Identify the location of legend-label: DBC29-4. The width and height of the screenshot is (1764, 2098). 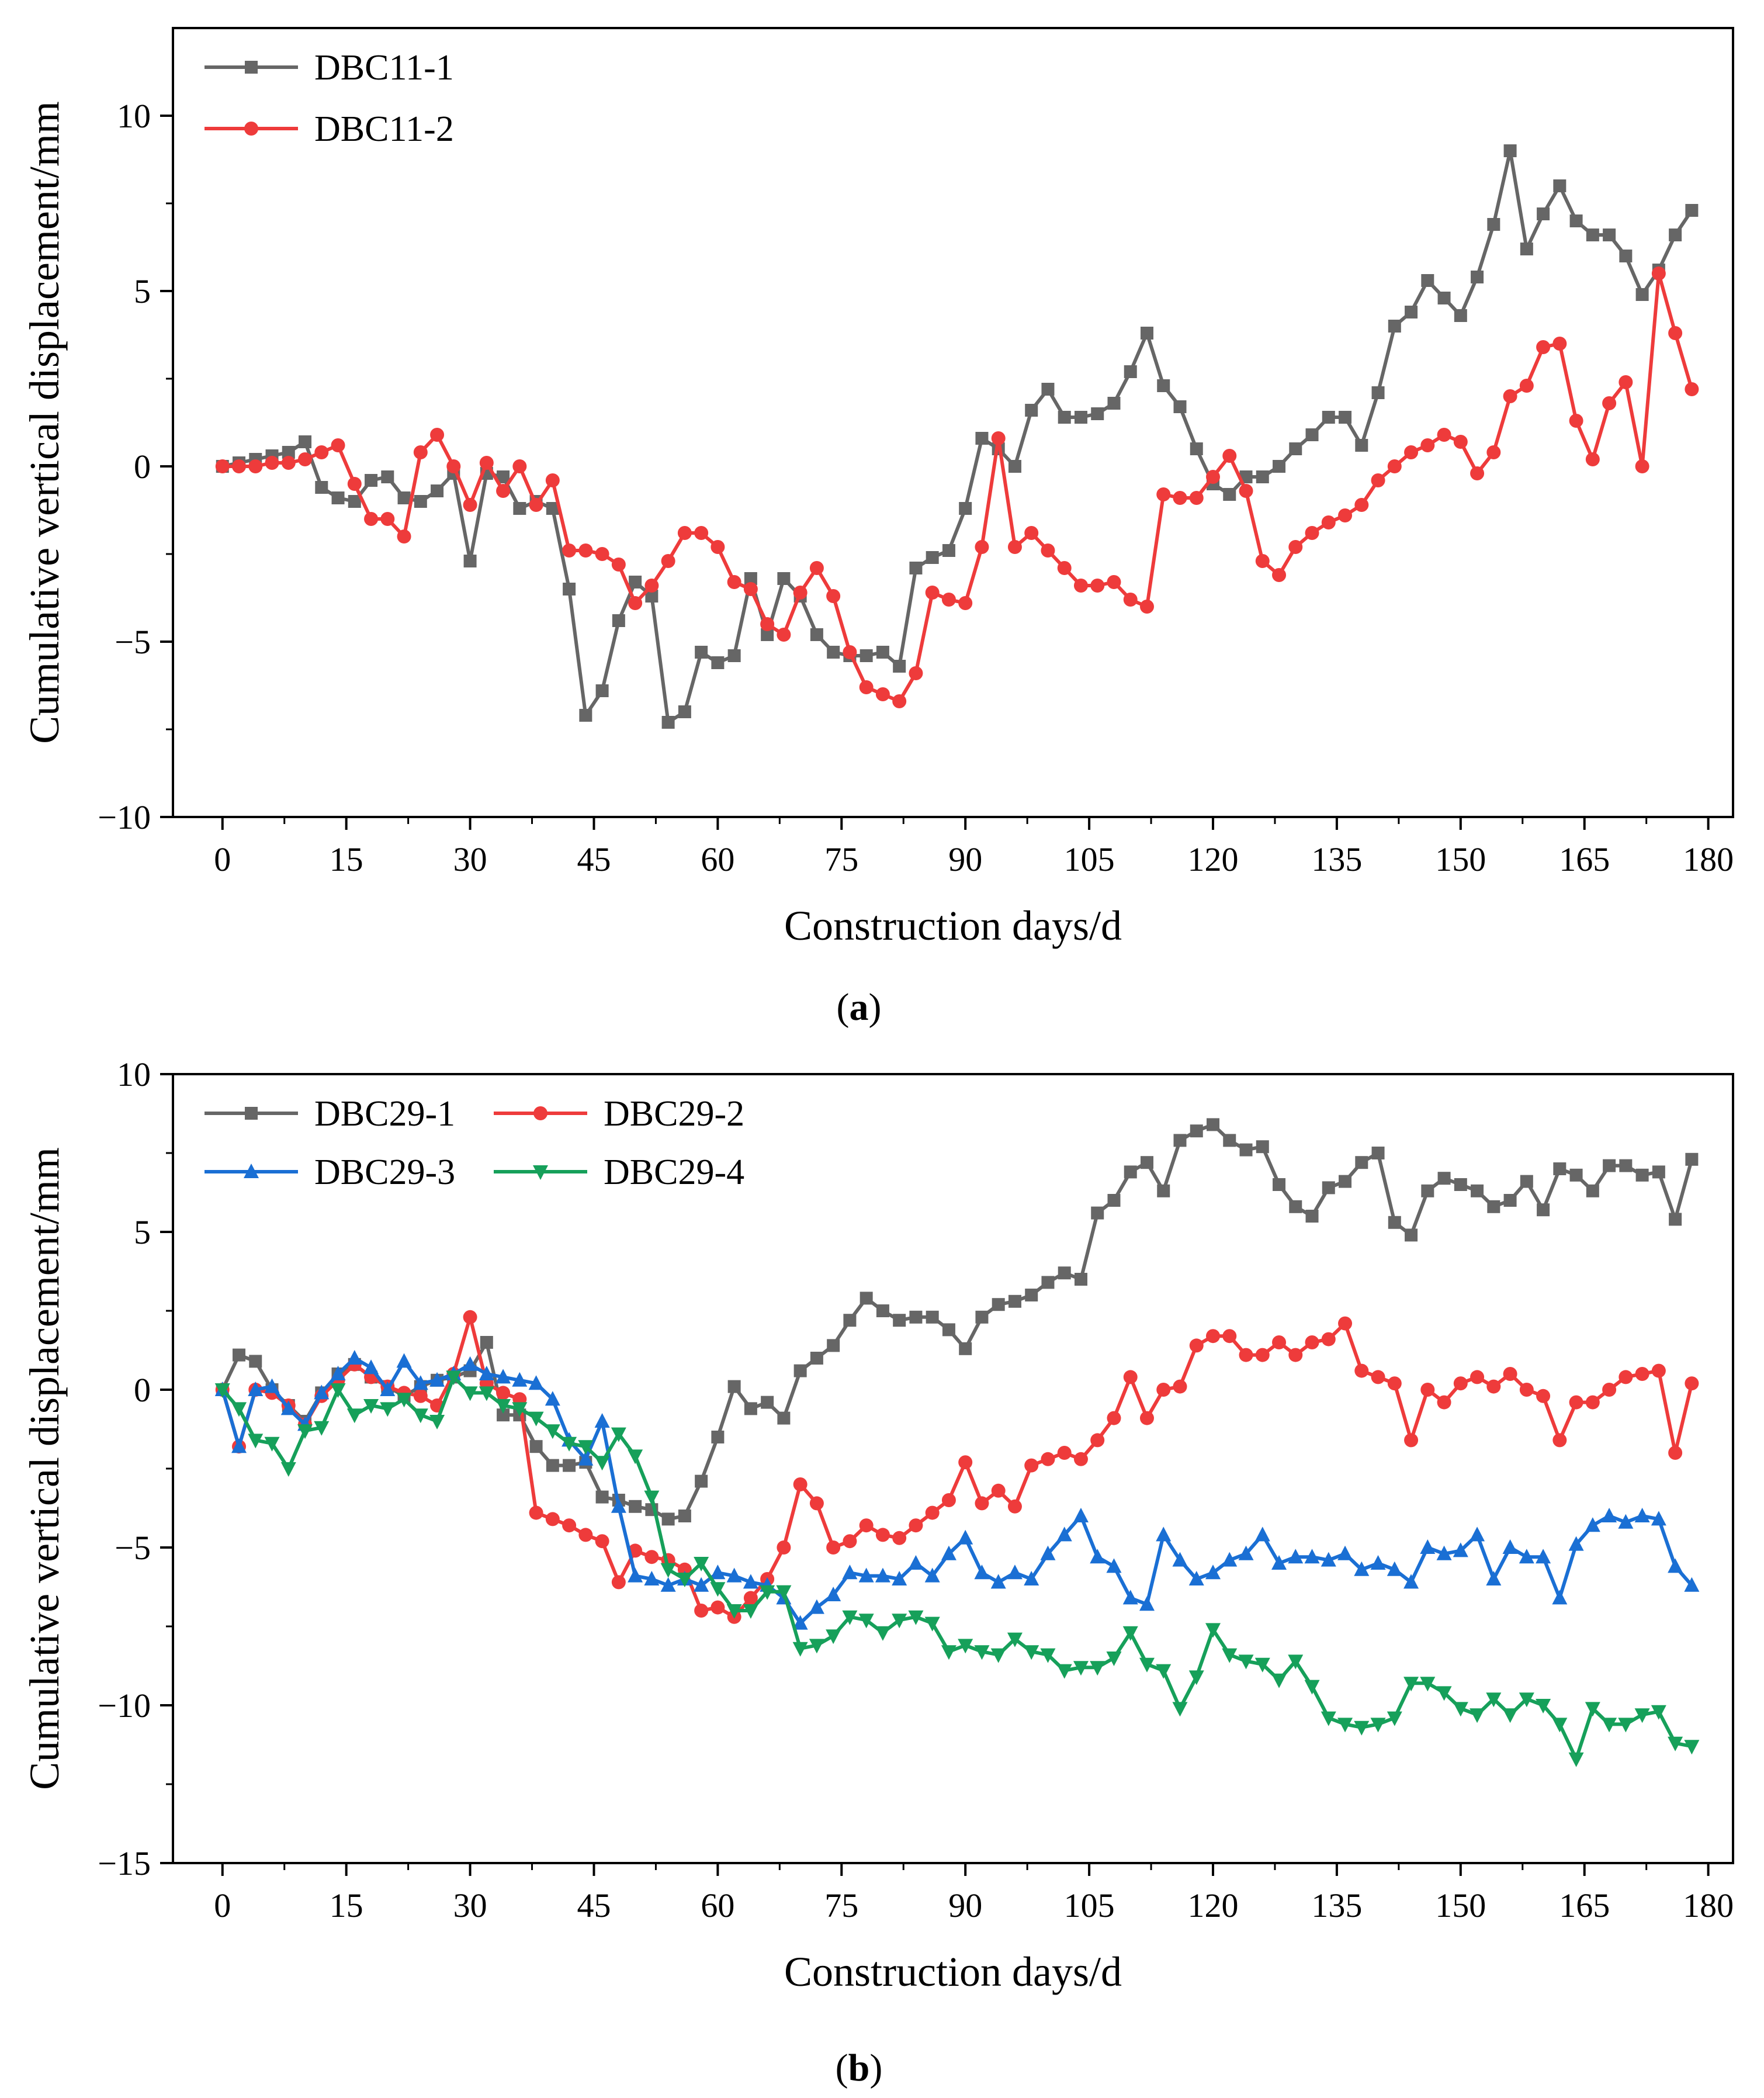
(674, 1172).